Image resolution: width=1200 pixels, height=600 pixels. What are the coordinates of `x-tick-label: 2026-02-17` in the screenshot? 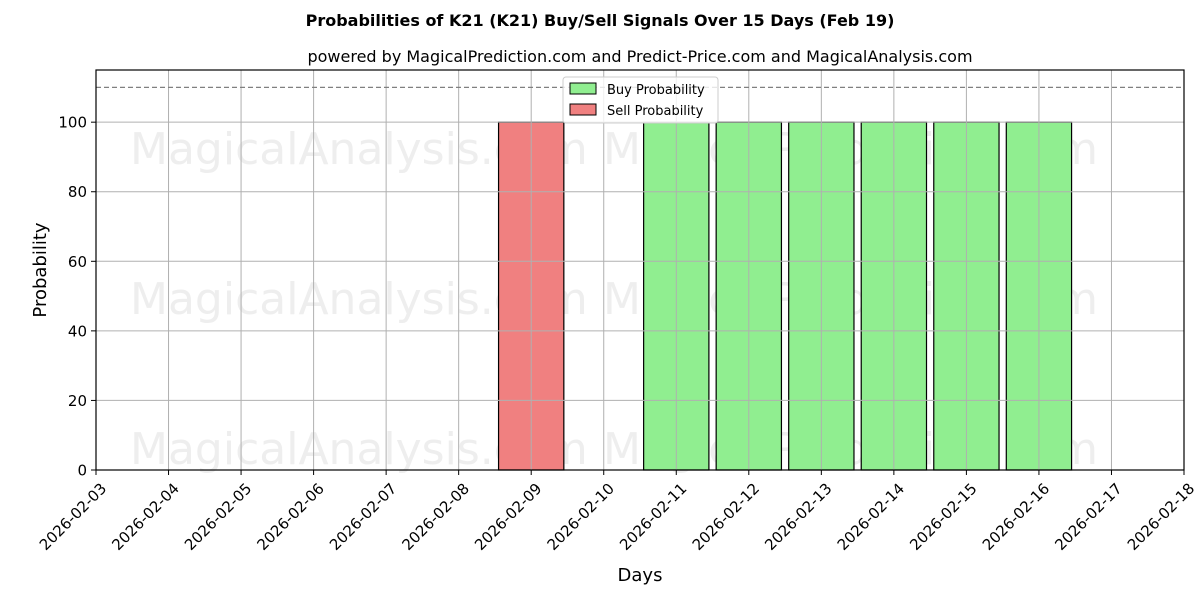 It's located at (1088, 517).